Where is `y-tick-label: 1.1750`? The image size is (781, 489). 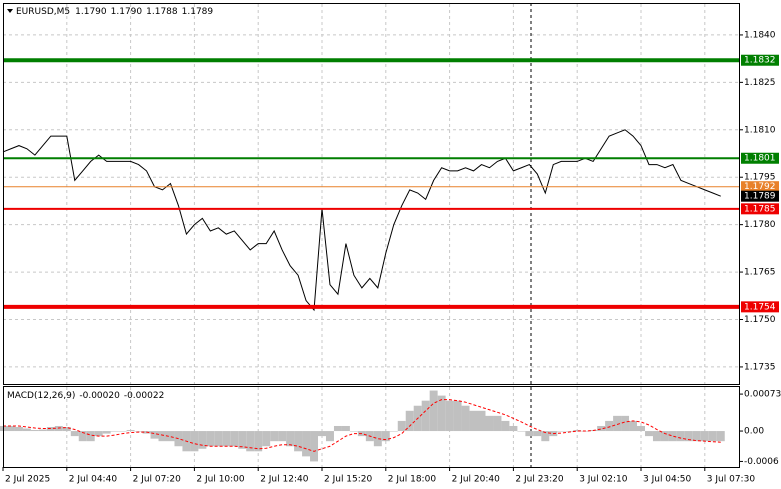
y-tick-label: 1.1750 is located at coordinates (760, 320).